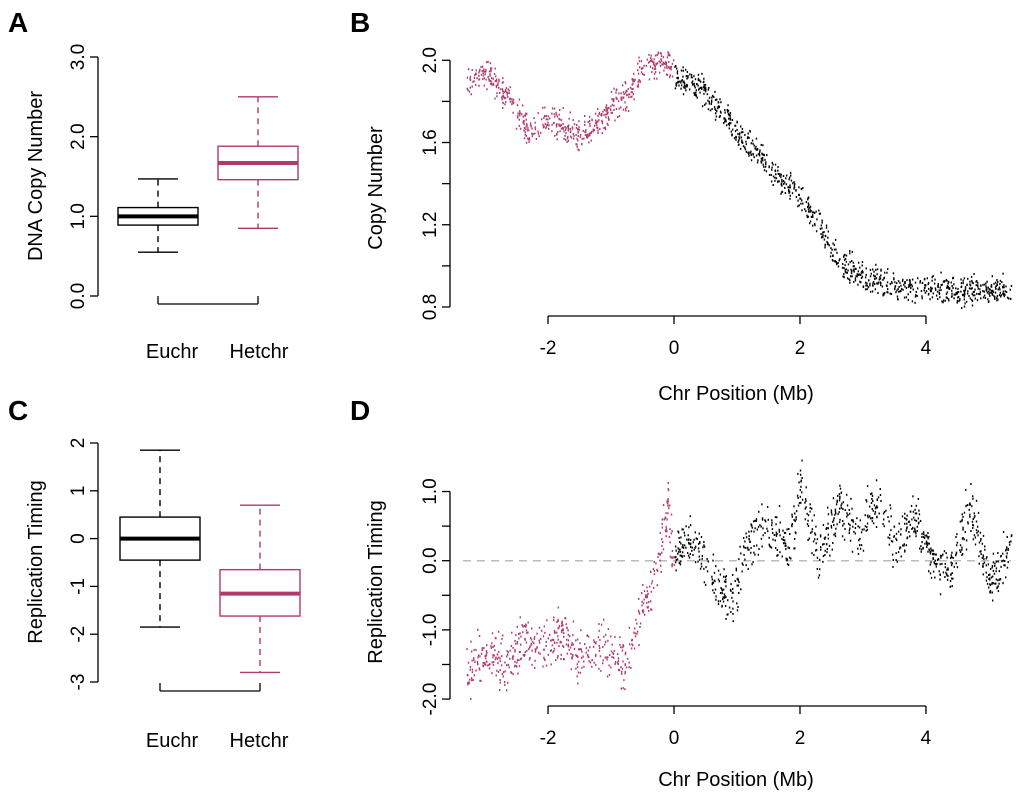 Image resolution: width=1019 pixels, height=800 pixels. I want to click on panel-c-ylabel: Replication Timing, so click(36, 561).